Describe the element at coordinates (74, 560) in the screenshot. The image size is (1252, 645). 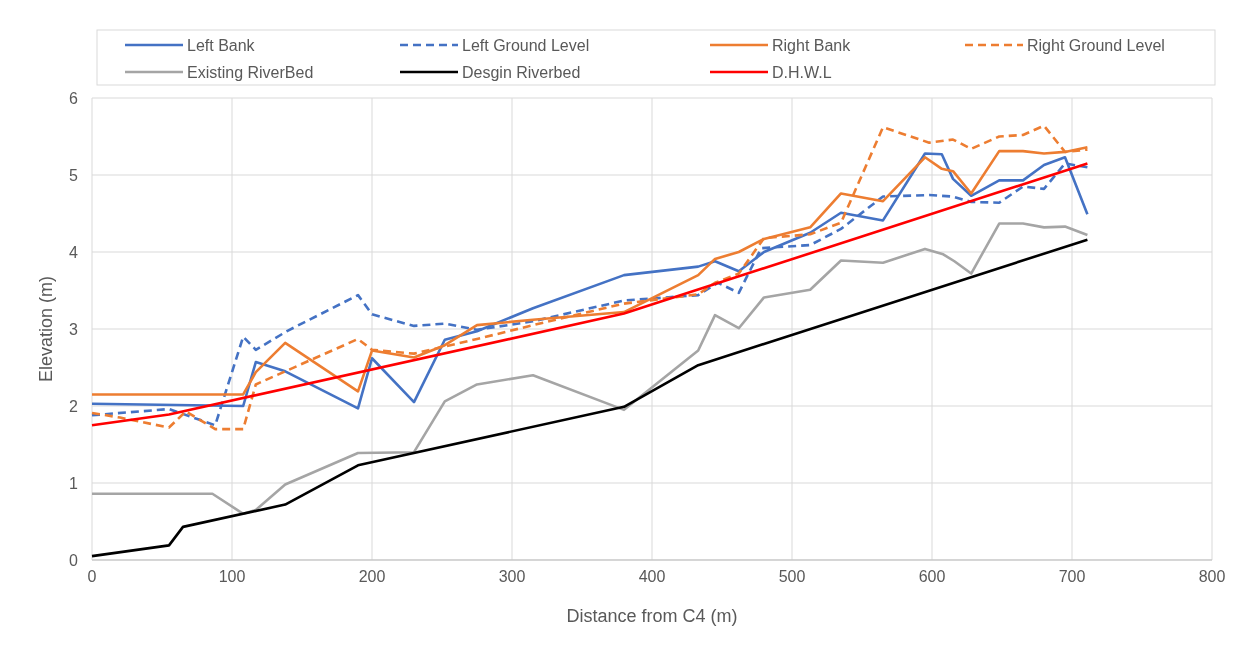
I see `y-tick-label: 0` at that location.